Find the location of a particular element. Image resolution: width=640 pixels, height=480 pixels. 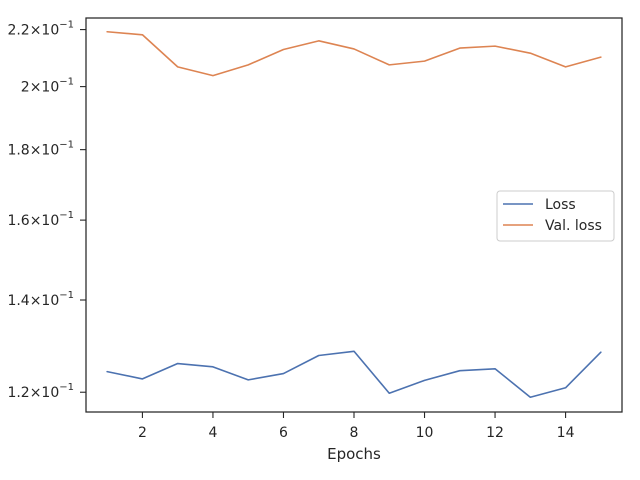

legend-label-0: Loss is located at coordinates (560, 205).